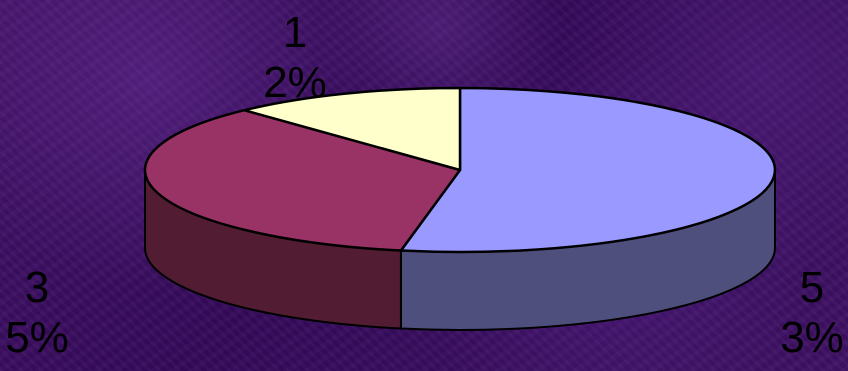  Describe the element at coordinates (37, 312) in the screenshot. I see `data-label-35: 35%` at that location.